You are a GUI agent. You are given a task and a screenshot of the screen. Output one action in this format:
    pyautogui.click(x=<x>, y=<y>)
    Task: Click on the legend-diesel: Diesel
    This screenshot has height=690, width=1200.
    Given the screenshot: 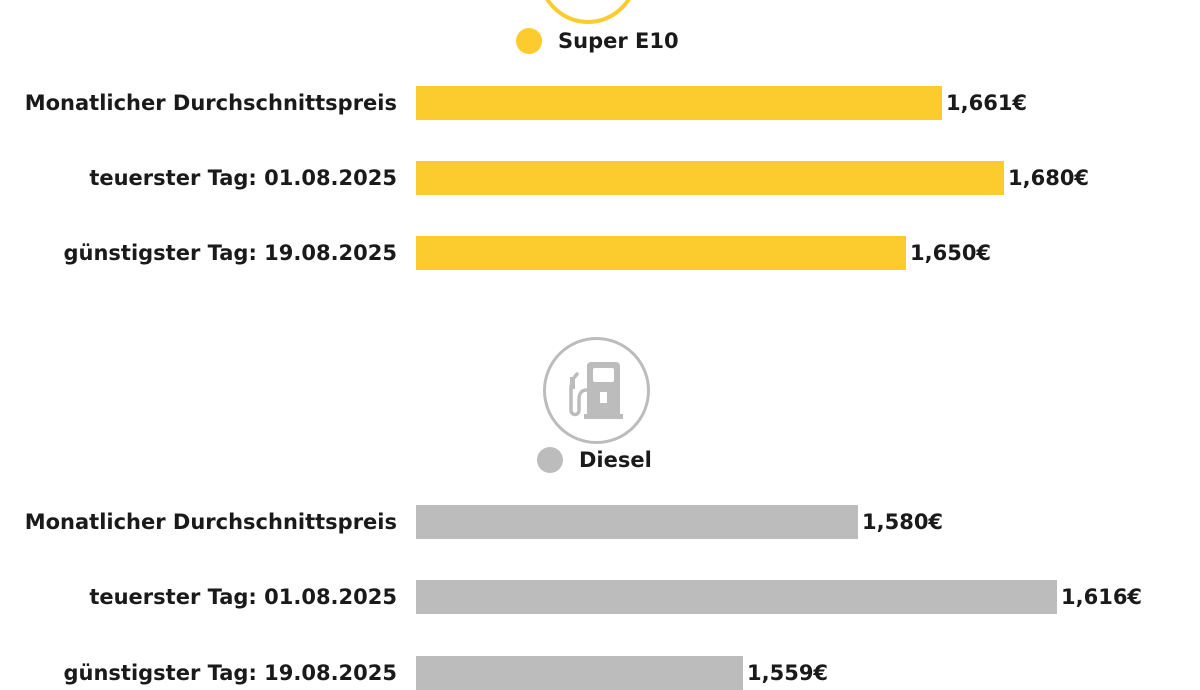 What is the action you would take?
    pyautogui.click(x=594, y=460)
    